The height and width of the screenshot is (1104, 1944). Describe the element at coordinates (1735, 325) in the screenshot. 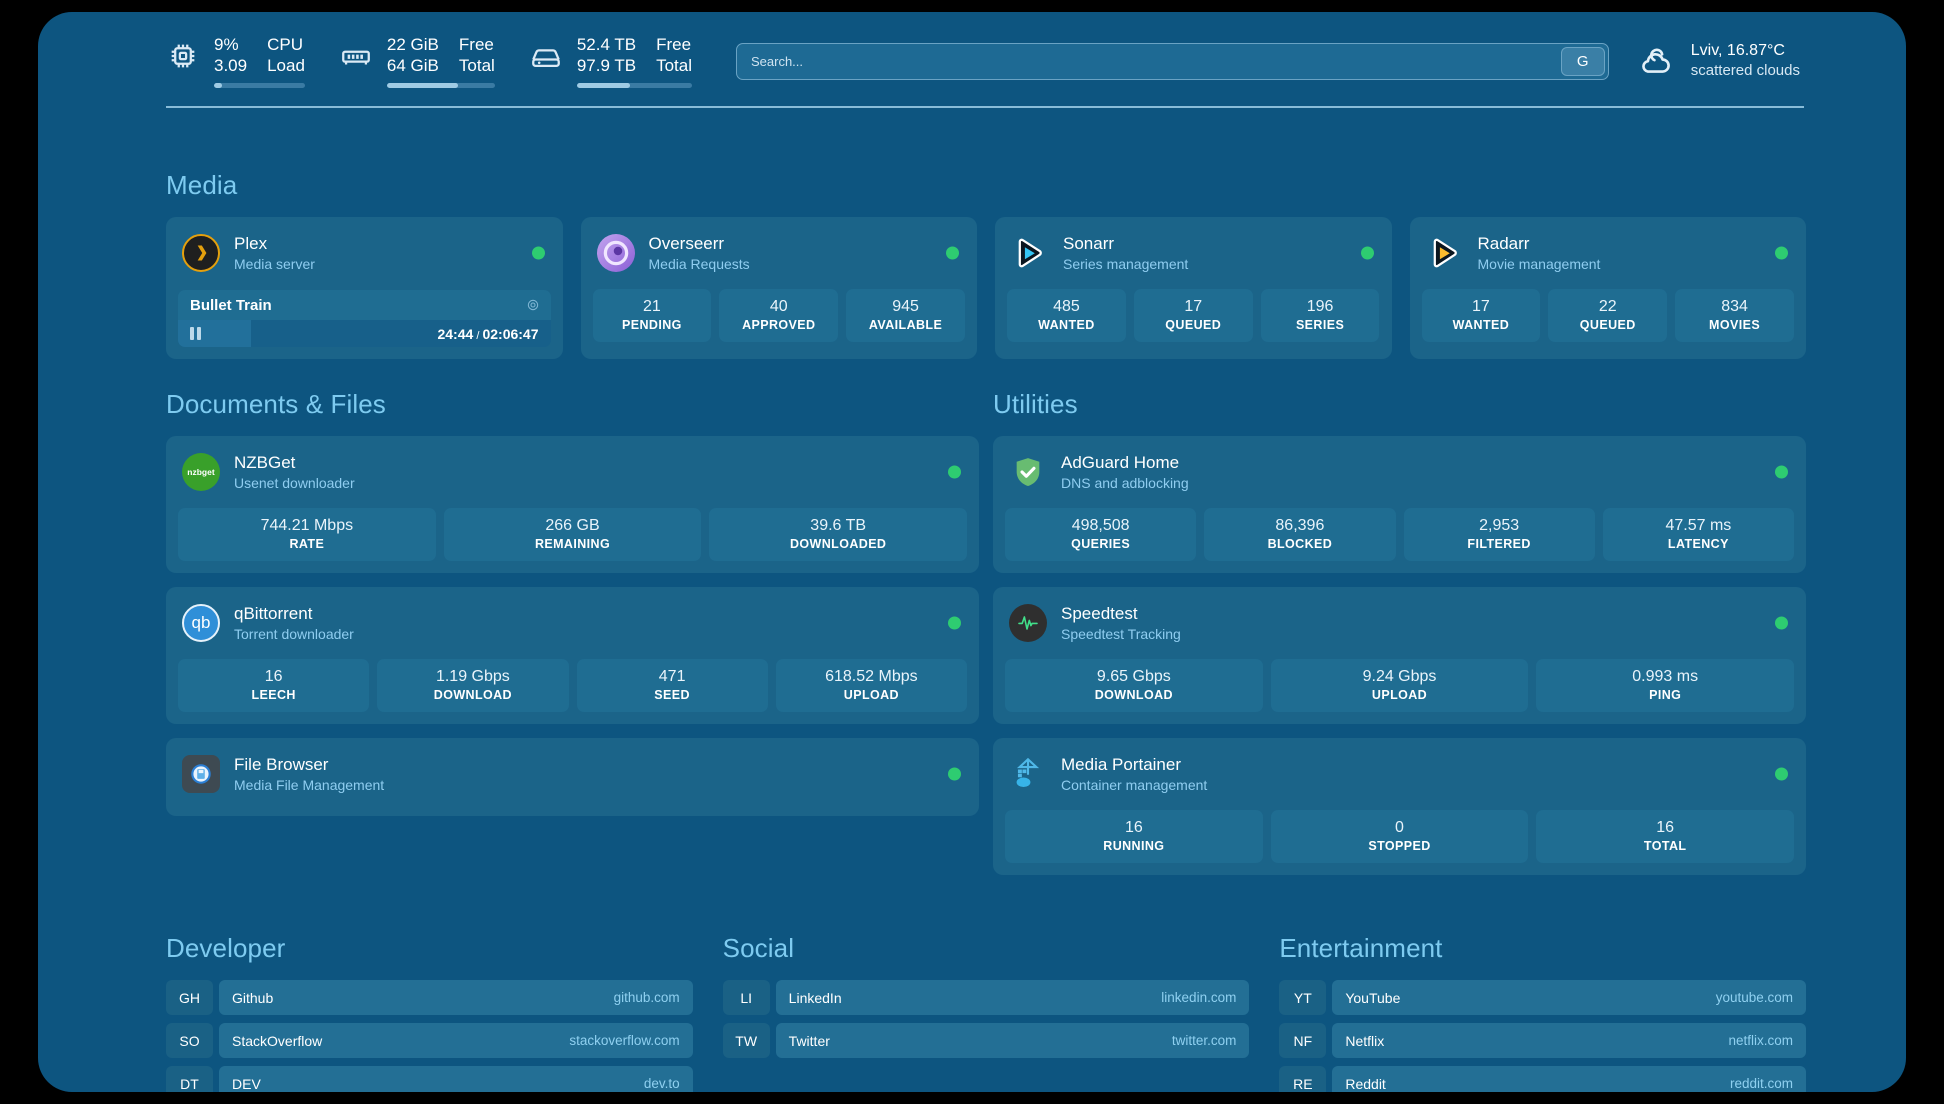

I see `stat-label: MOVIES` at that location.